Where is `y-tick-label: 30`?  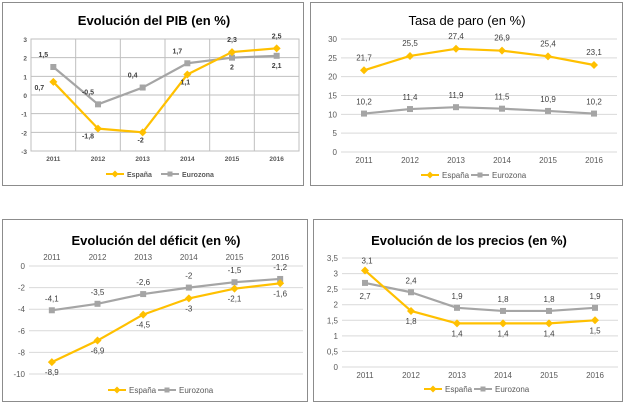 y-tick-label: 30 is located at coordinates (332, 39).